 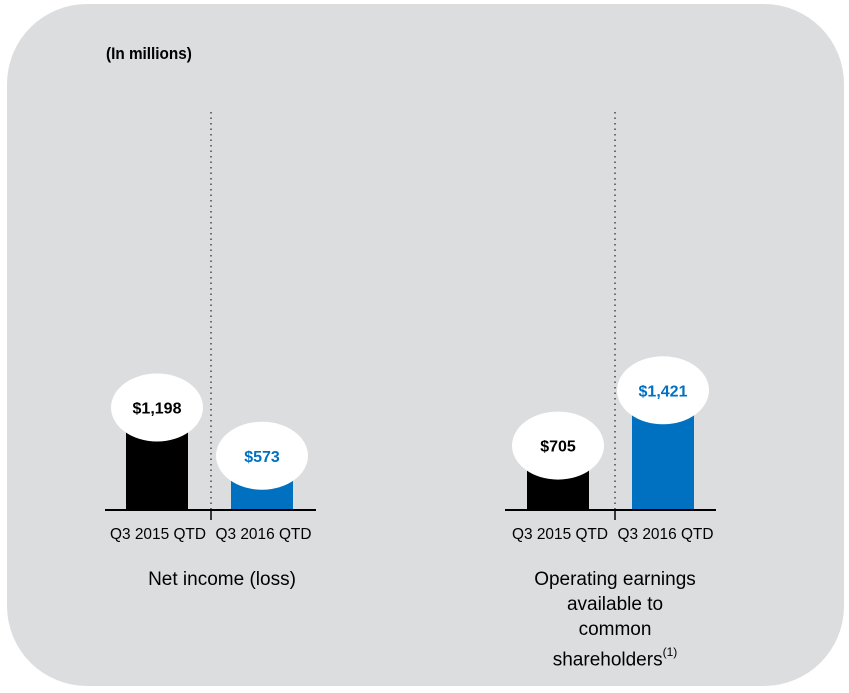 I want to click on operating-earnings-title-line-3: common, so click(x=615, y=629).